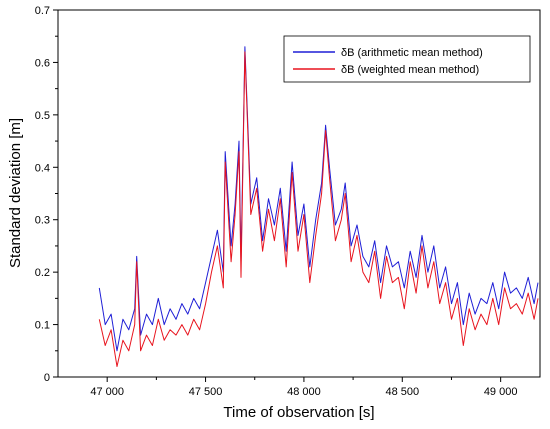 The width and height of the screenshot is (550, 429). I want to click on y-axis: 0 0.1 0.2 0.3 0.4 0.5 0.6 0.7, so click(46, 194).